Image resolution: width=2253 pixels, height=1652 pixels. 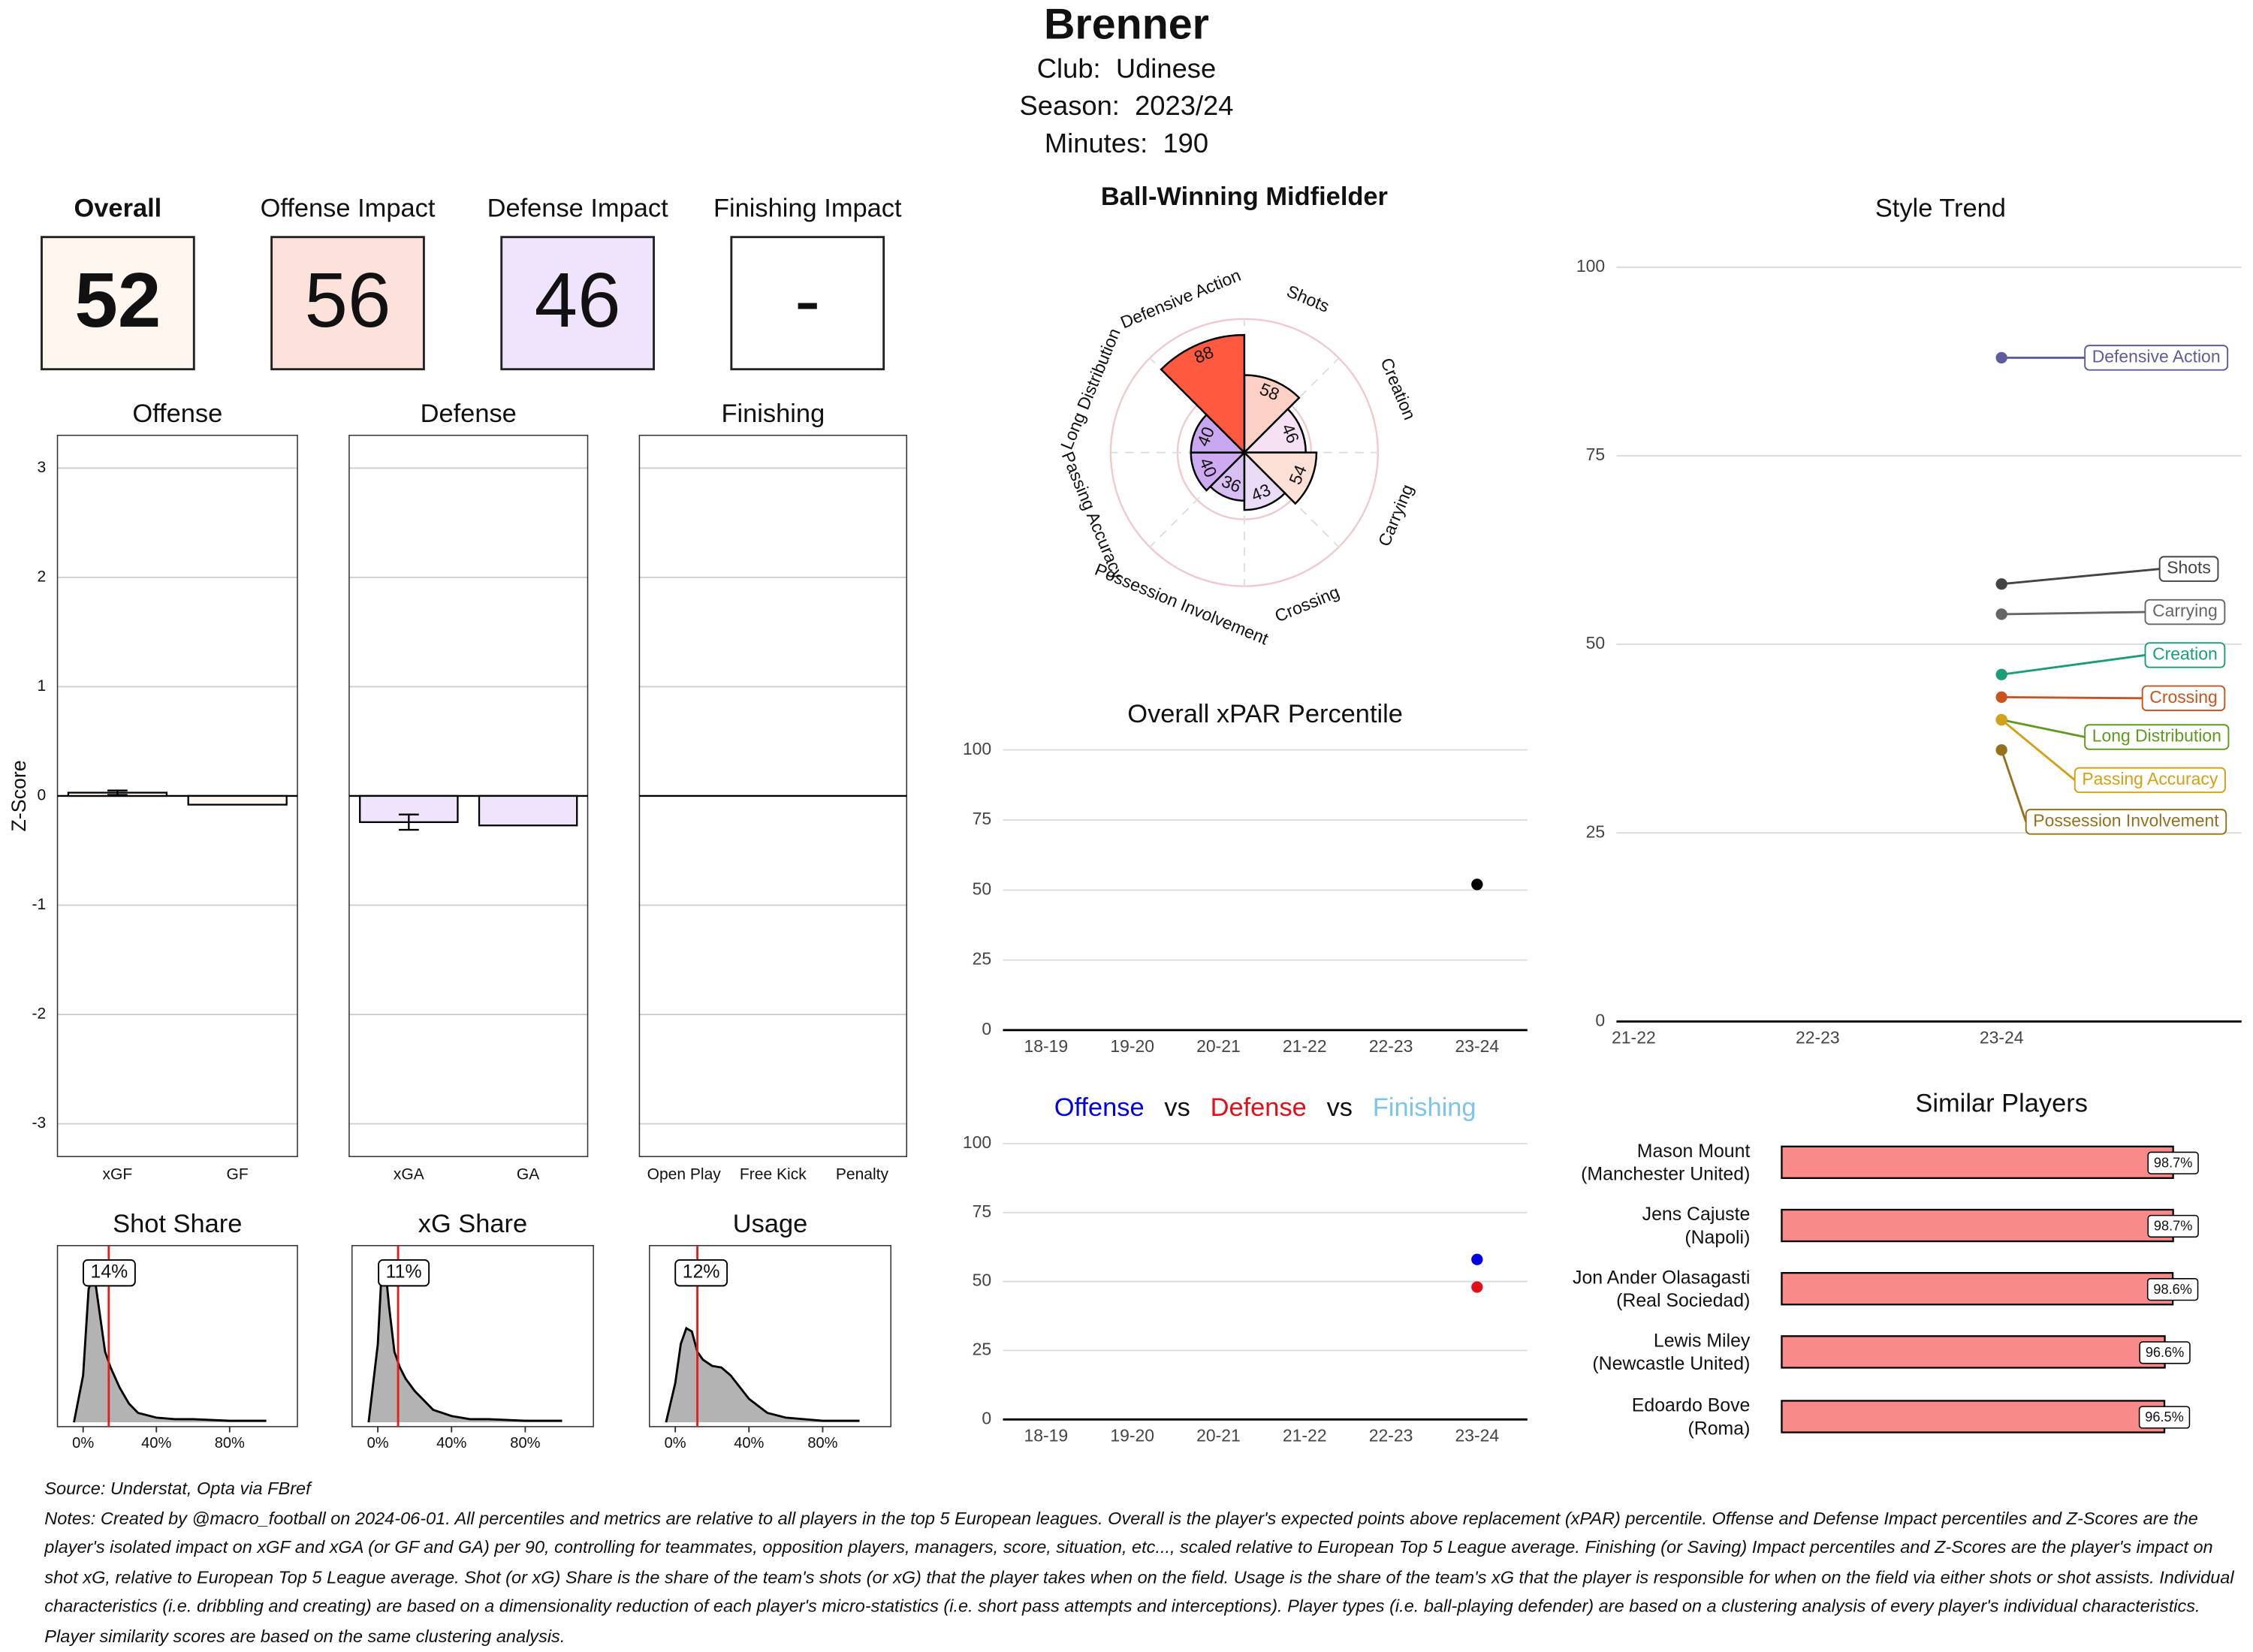 I want to click on player-club: (Manchester United), so click(x=1665, y=1174).